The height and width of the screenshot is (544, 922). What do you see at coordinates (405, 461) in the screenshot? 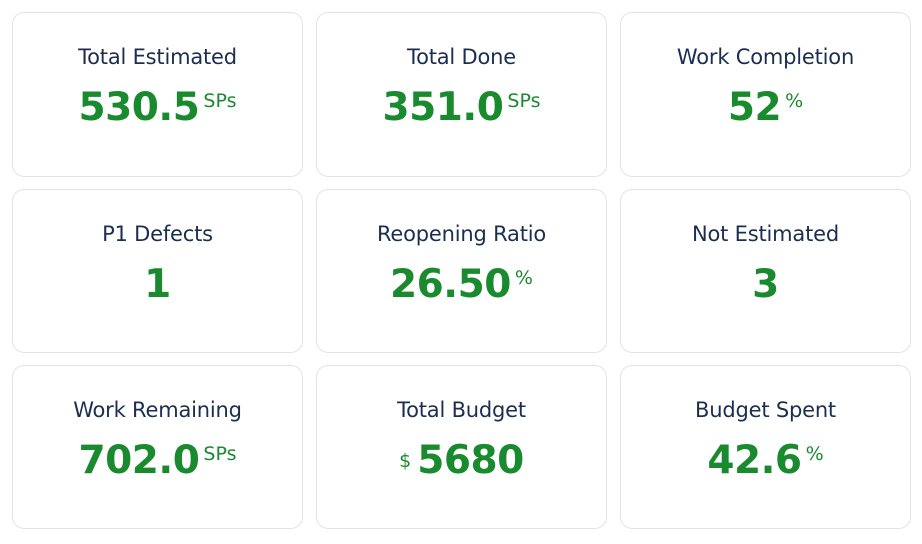
I see `metric-prefix: $` at bounding box center [405, 461].